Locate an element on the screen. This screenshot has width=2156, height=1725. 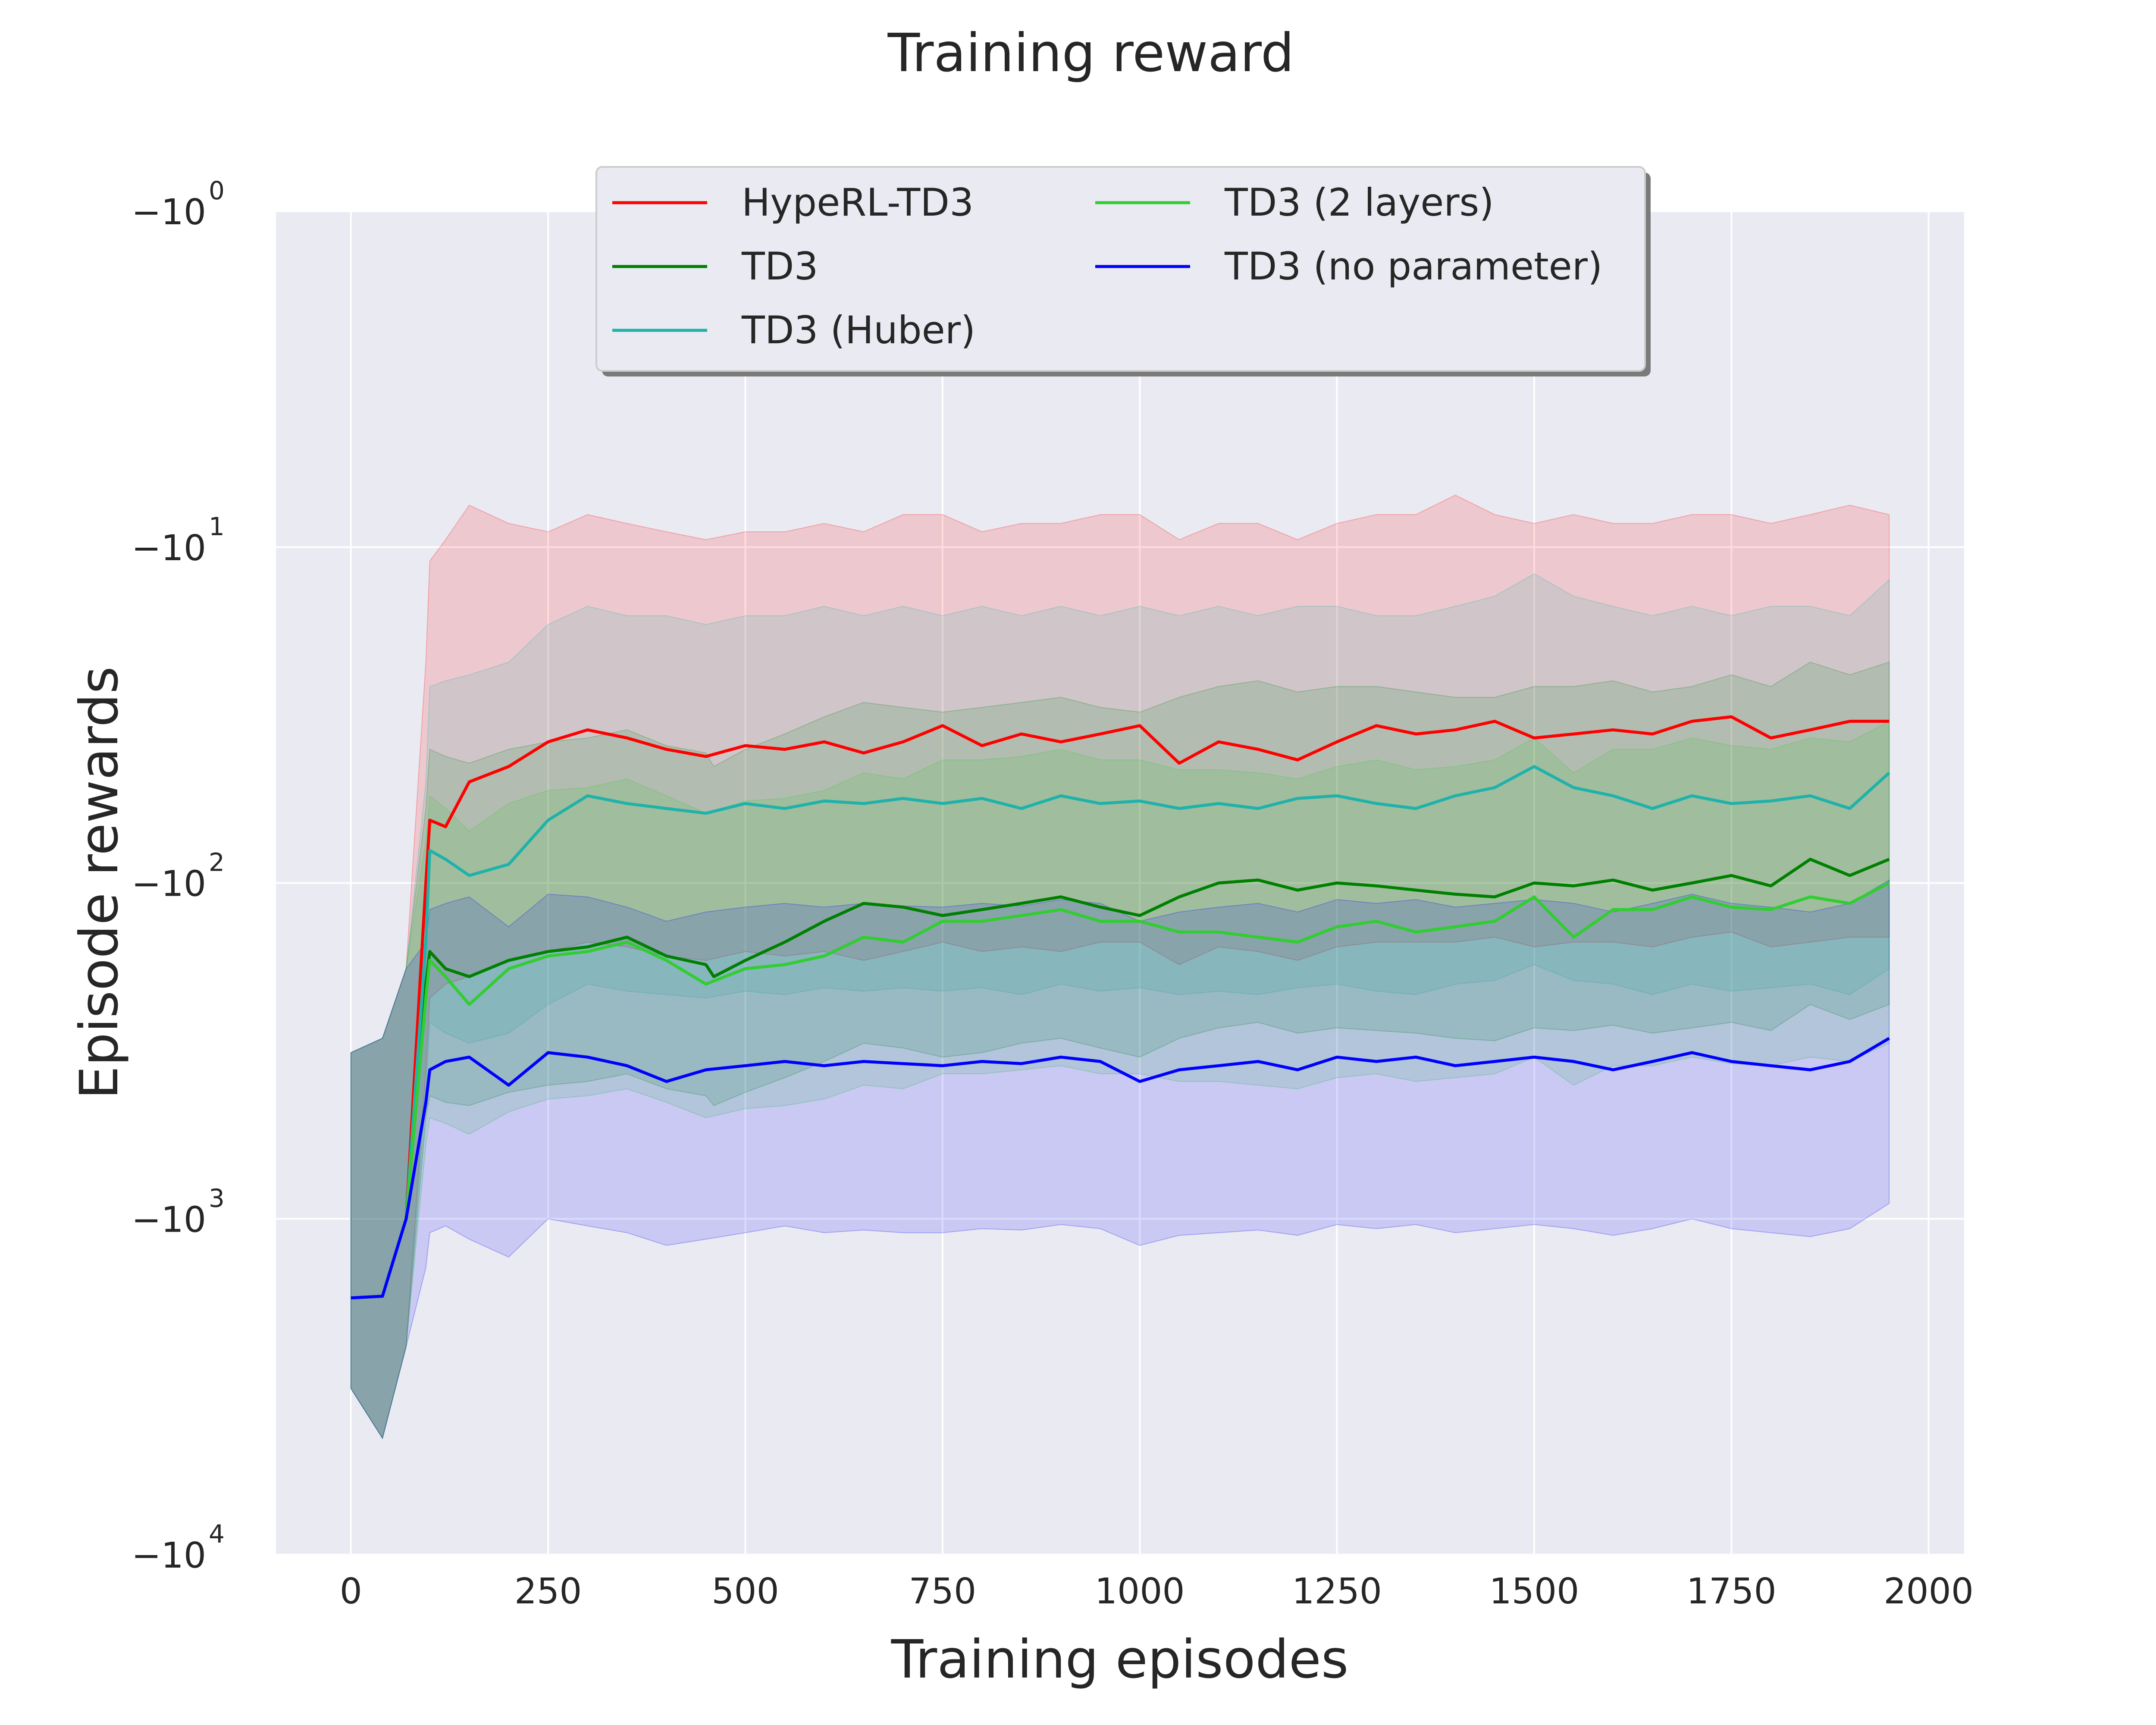
y-axis-label: Episode rewards is located at coordinates (99, 883).